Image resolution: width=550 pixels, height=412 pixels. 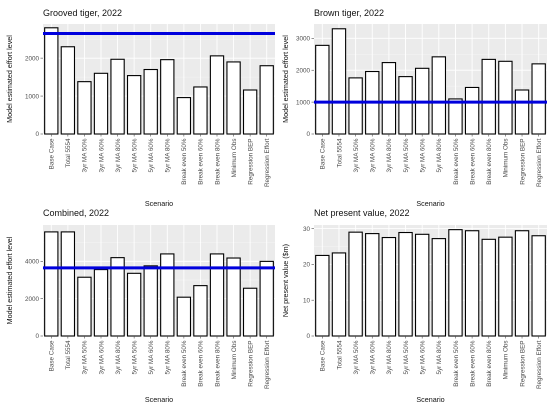 I want to click on y-axis-label: Net present value ($m), so click(x=285, y=280).